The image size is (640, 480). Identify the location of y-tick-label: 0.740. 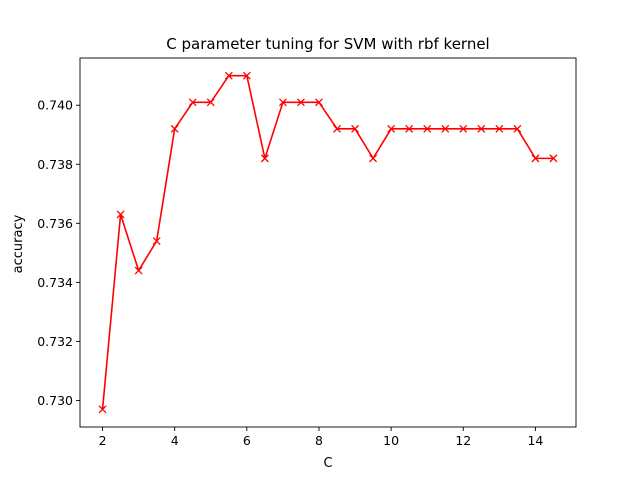
(55, 105).